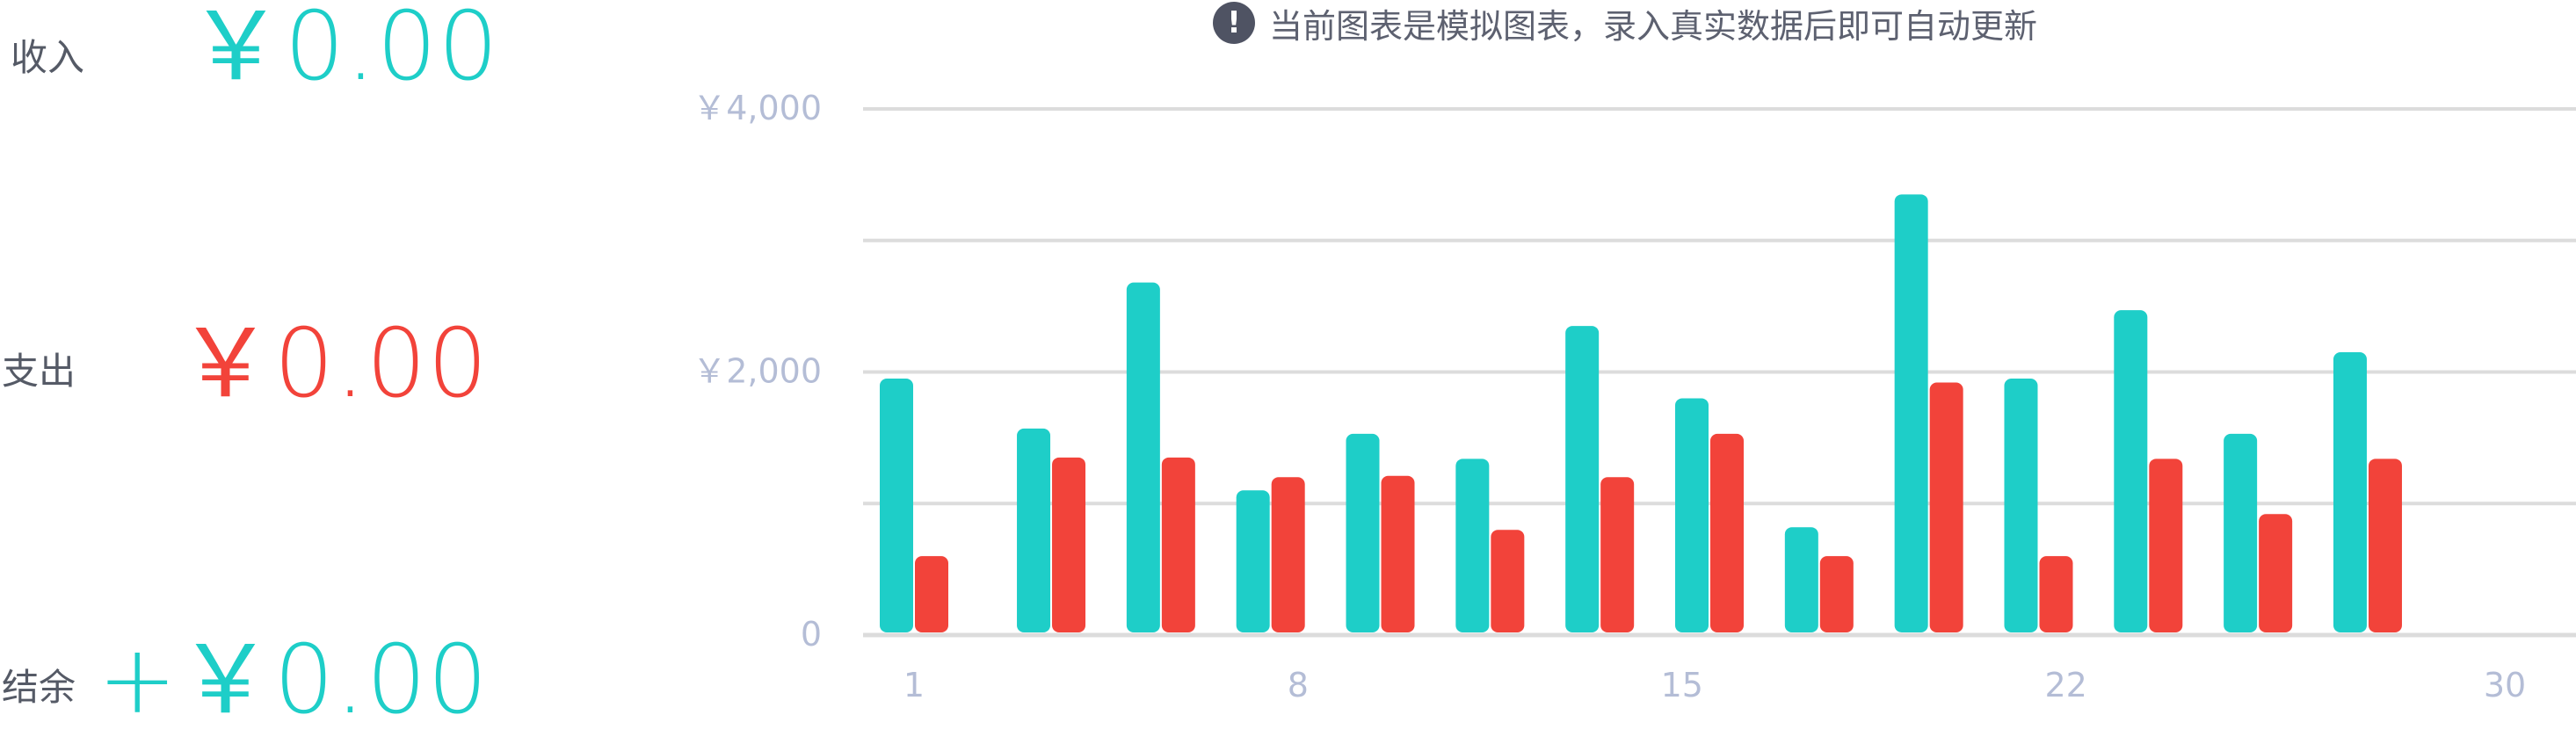 The width and height of the screenshot is (2576, 751). I want to click on balance-label: 结余, so click(39, 687).